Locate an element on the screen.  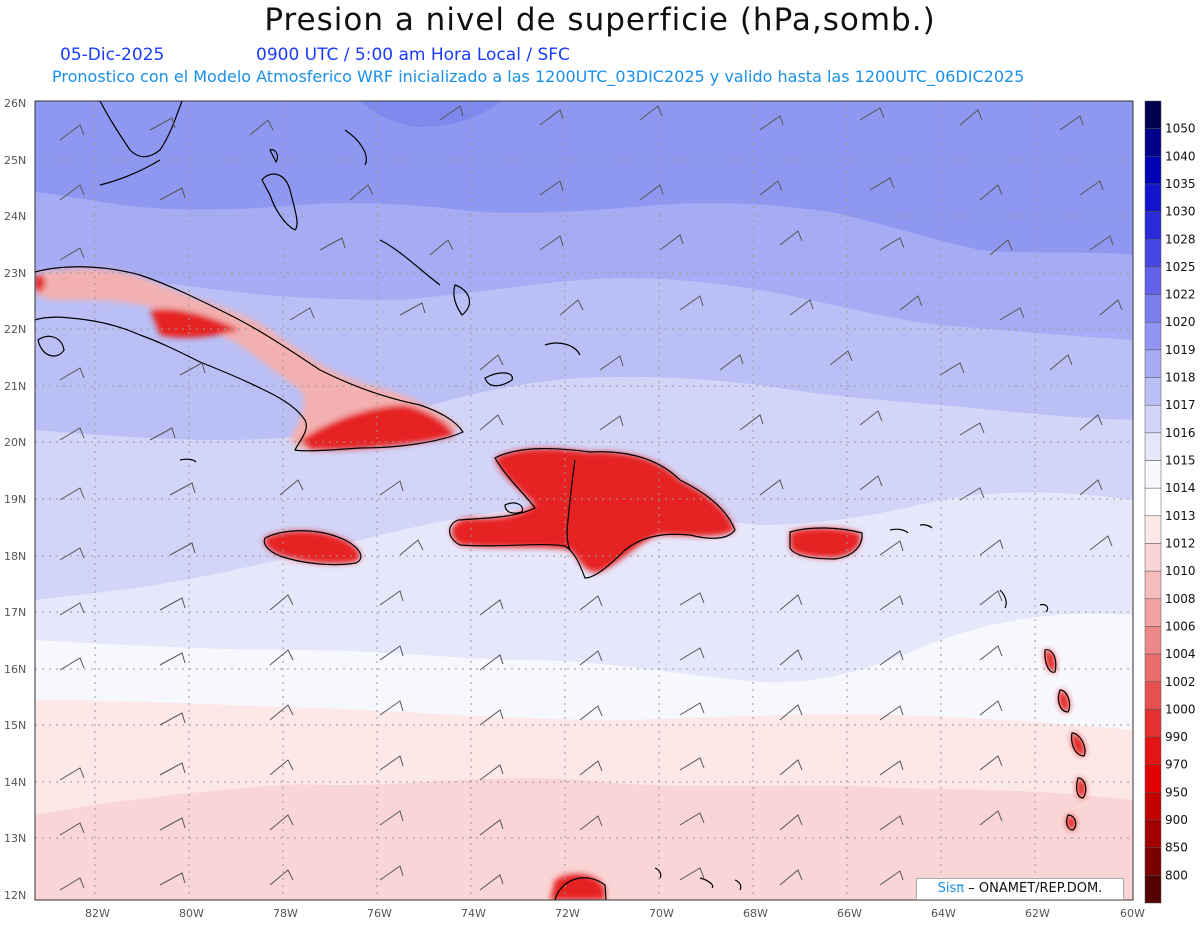
pr-coast is located at coordinates (826, 543).